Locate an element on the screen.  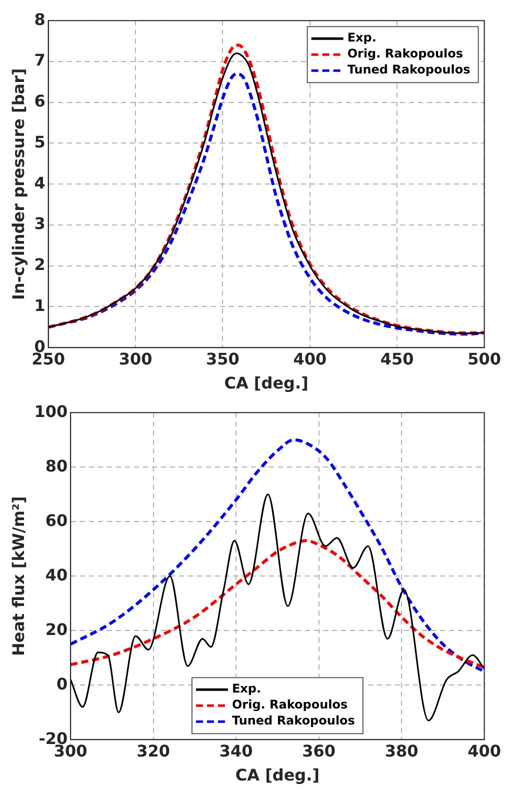
x-tick-label: 350 is located at coordinates (223, 358).